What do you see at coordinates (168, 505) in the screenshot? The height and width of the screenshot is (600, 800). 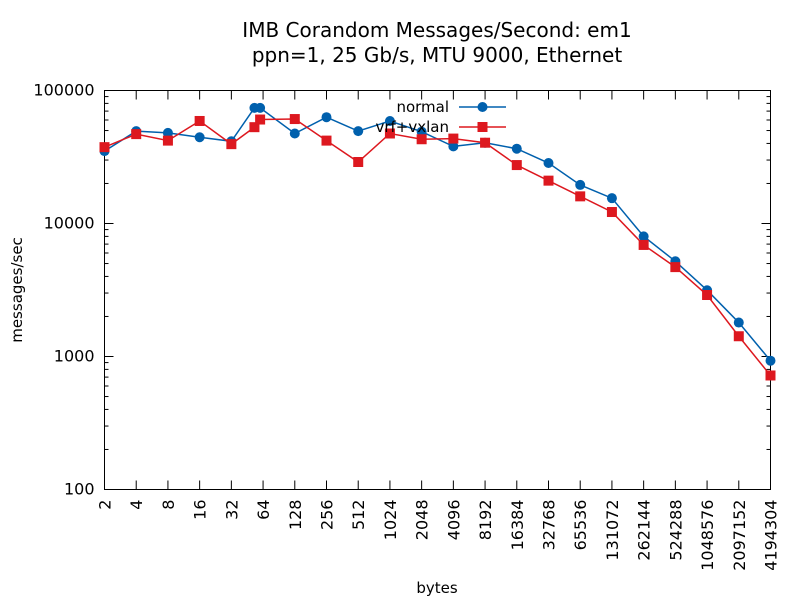 I see `x-tick-label: 8` at bounding box center [168, 505].